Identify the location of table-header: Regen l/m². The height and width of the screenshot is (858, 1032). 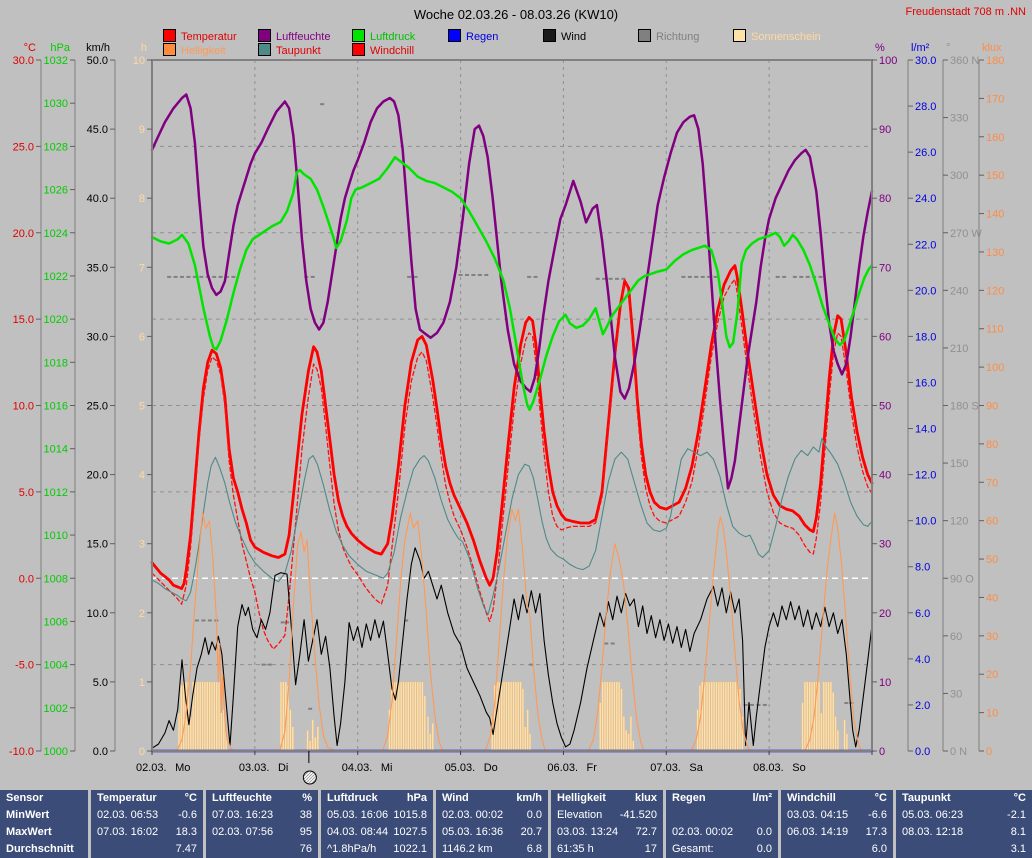
(722, 798).